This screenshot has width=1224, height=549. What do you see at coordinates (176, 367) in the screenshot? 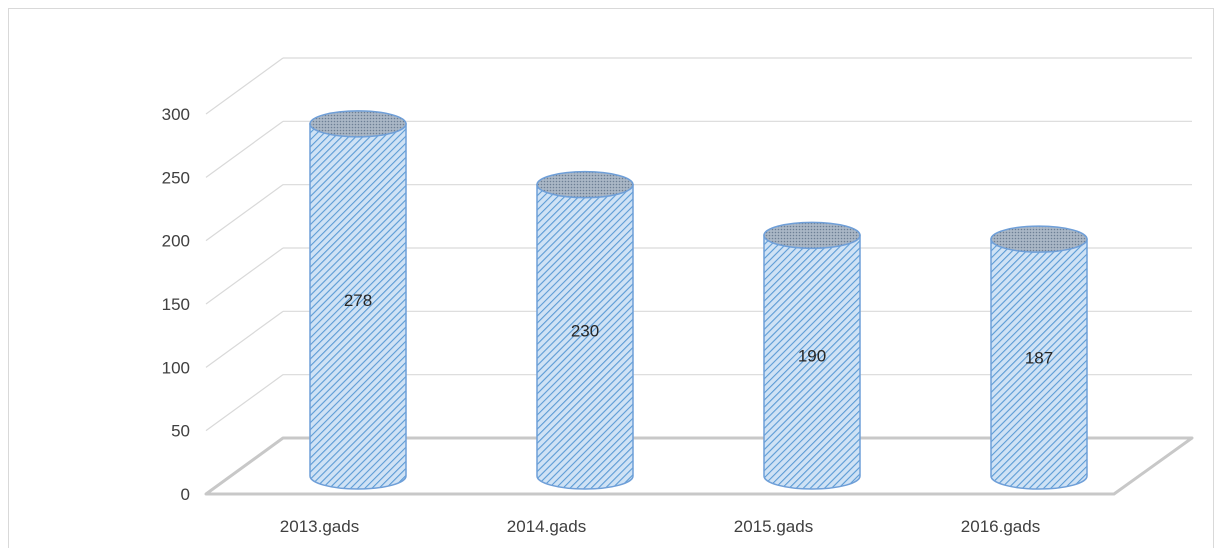
I see `y-tick-label: 100` at bounding box center [176, 367].